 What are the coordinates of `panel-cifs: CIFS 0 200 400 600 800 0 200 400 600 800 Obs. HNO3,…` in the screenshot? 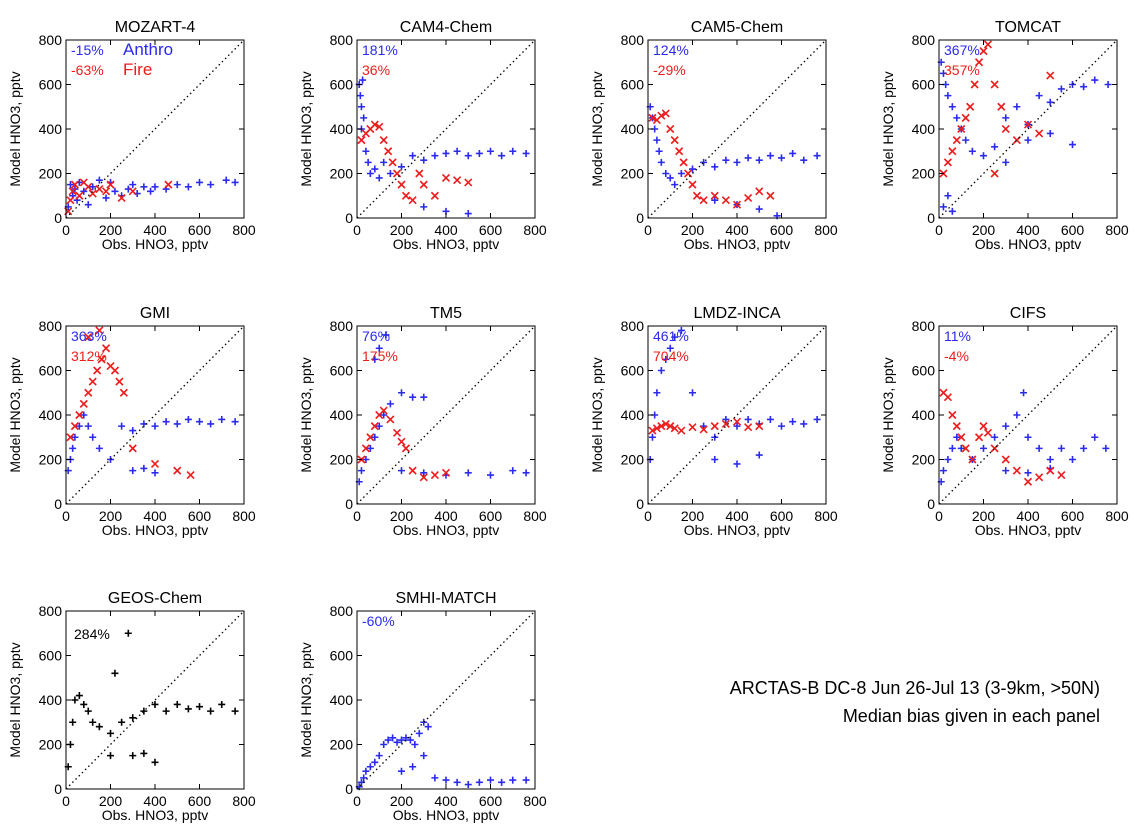 It's located at (1004, 421).